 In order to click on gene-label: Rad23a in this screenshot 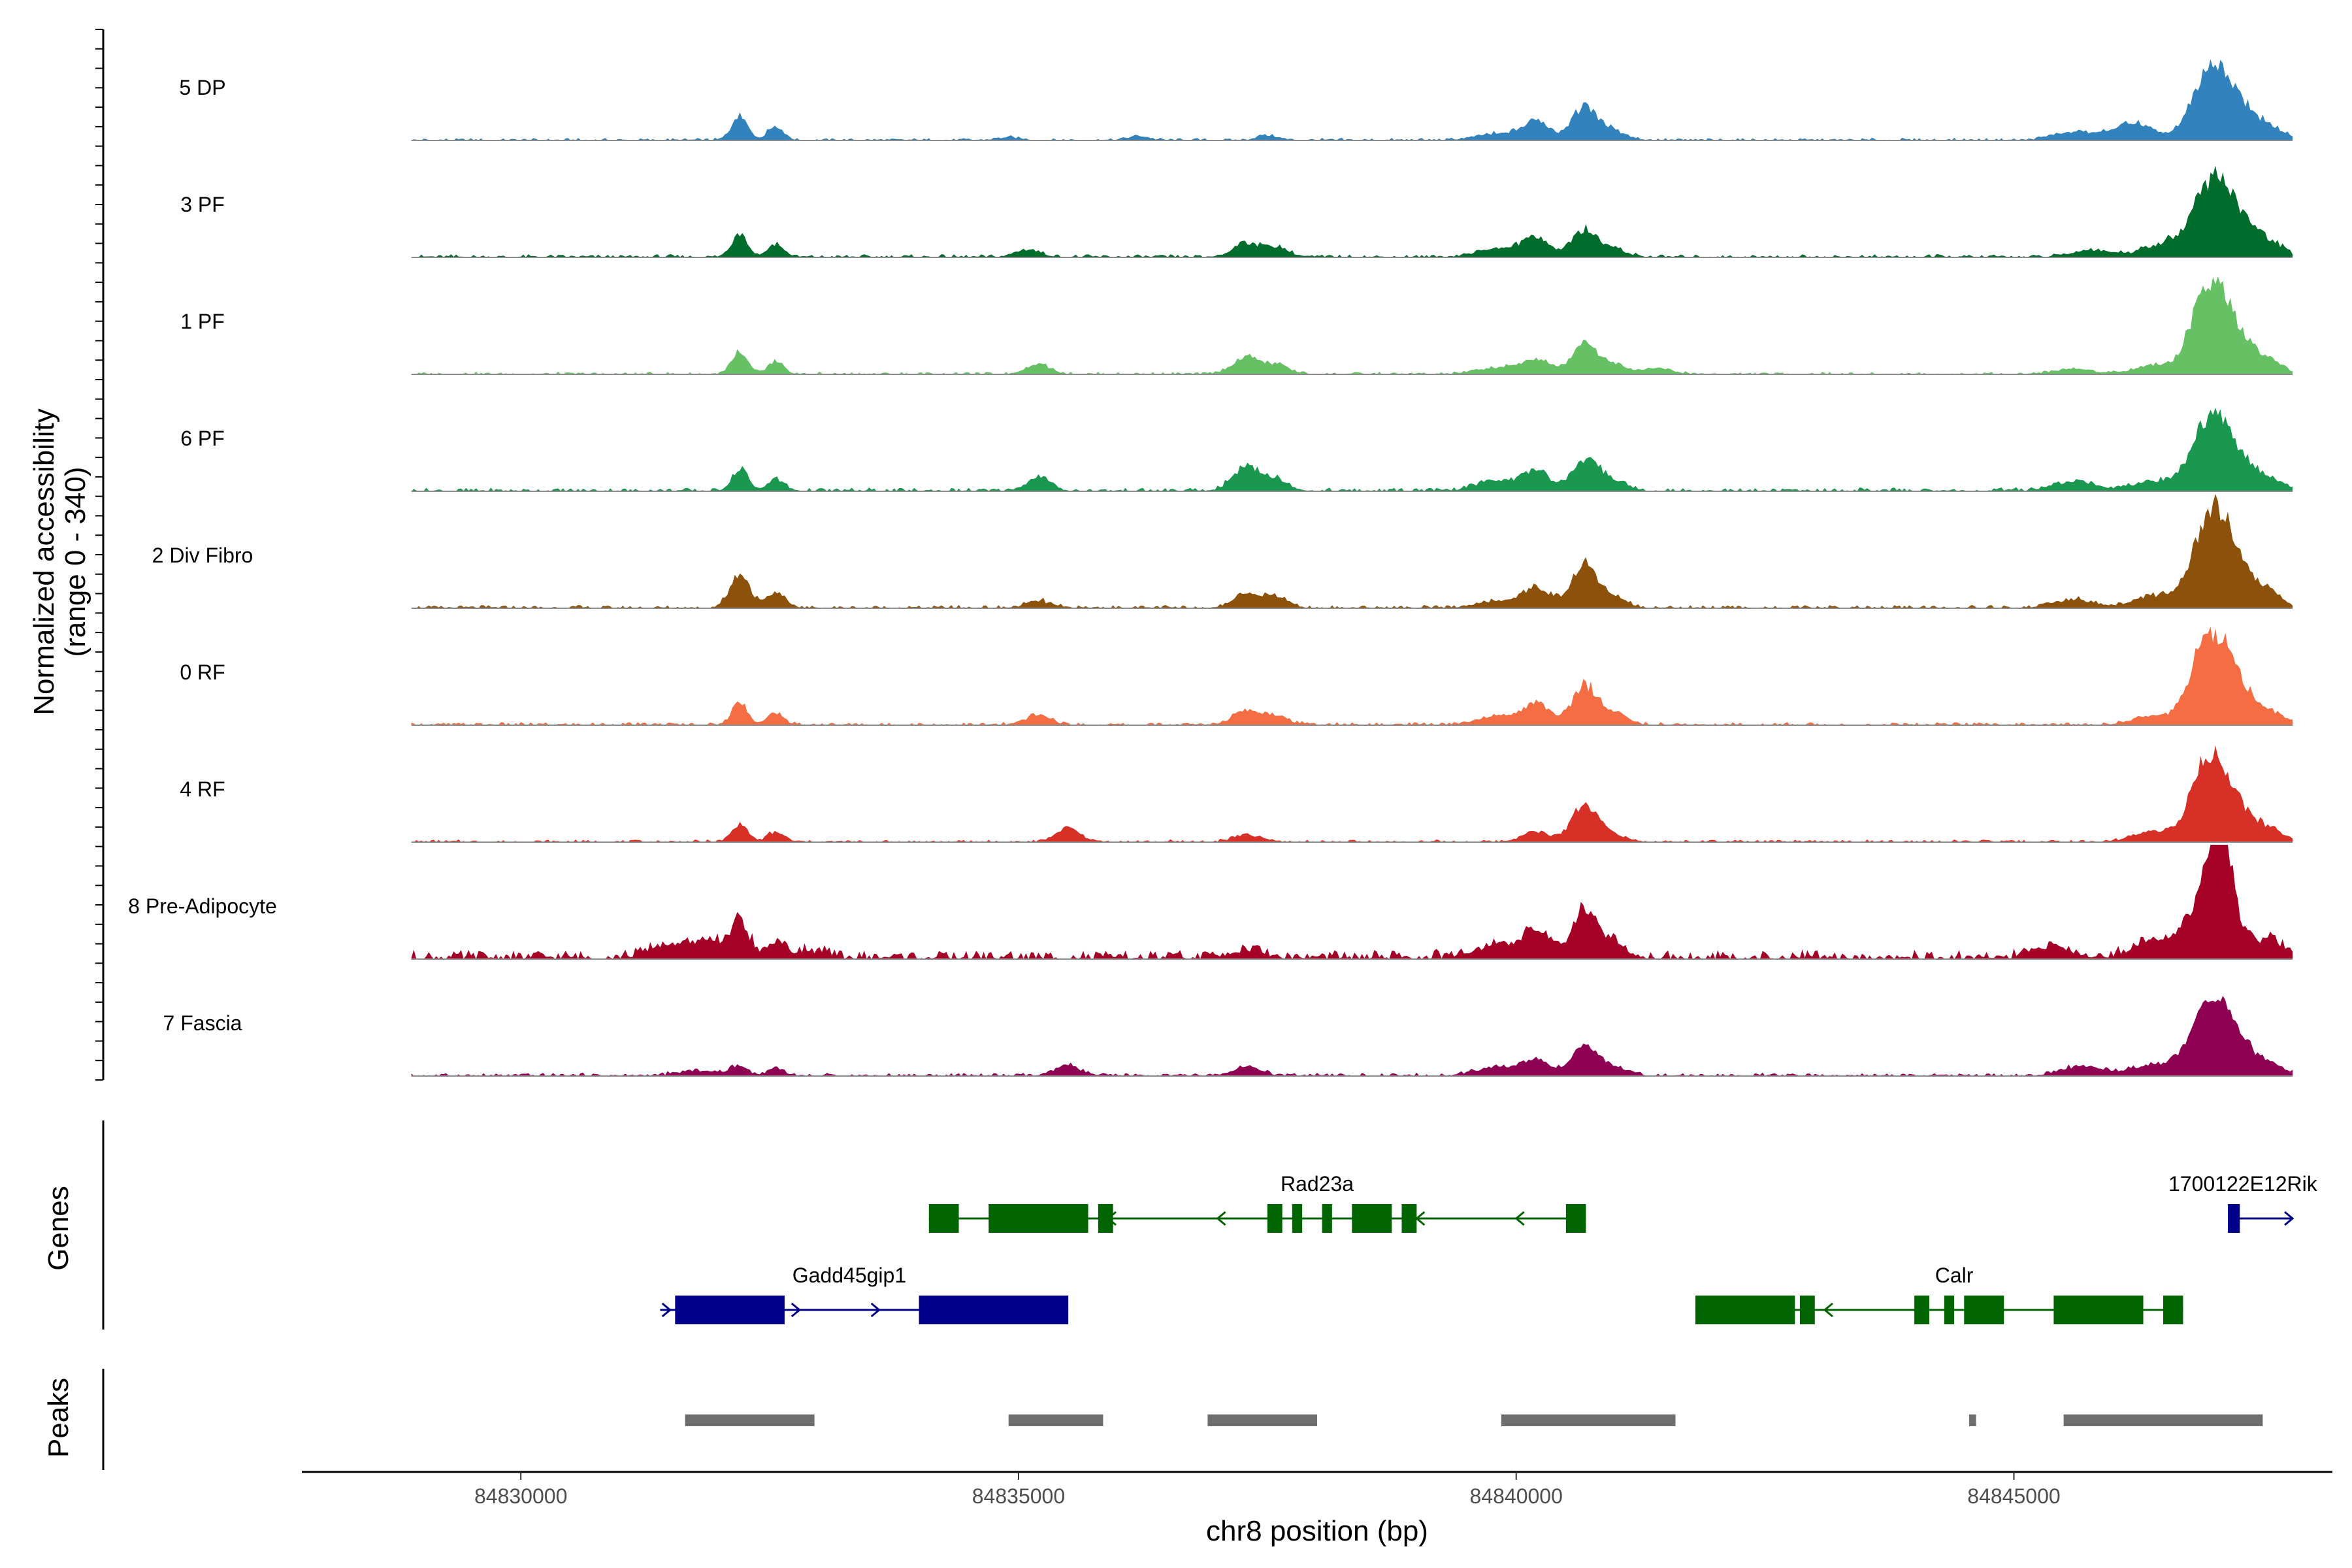, I will do `click(1317, 1184)`.